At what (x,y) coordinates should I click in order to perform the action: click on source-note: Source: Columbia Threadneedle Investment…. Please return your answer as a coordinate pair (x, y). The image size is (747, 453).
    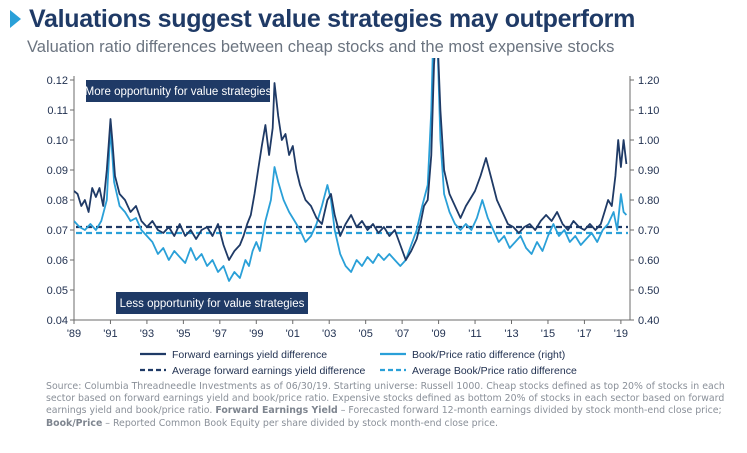
    Looking at the image, I should click on (391, 405).